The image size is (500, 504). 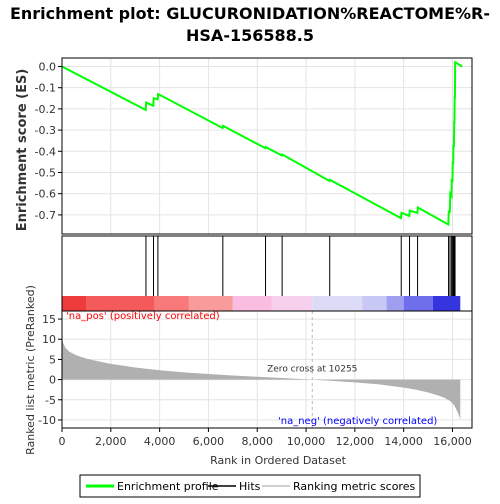 I want to click on ranking-y-tick-label: 15, so click(x=49, y=319).